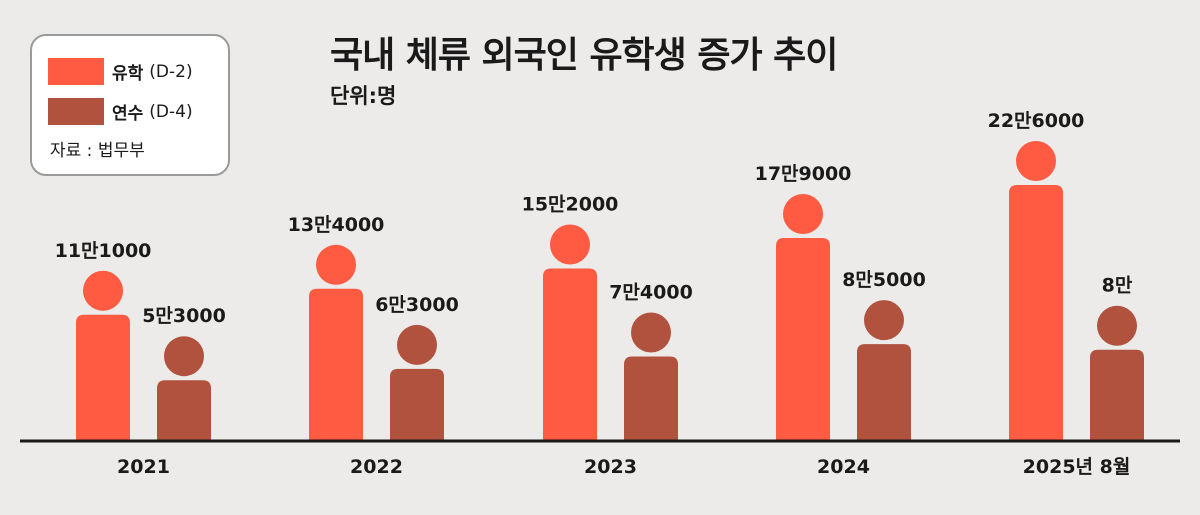  What do you see at coordinates (184, 316) in the screenshot?
I see `data-label: 5만3000` at bounding box center [184, 316].